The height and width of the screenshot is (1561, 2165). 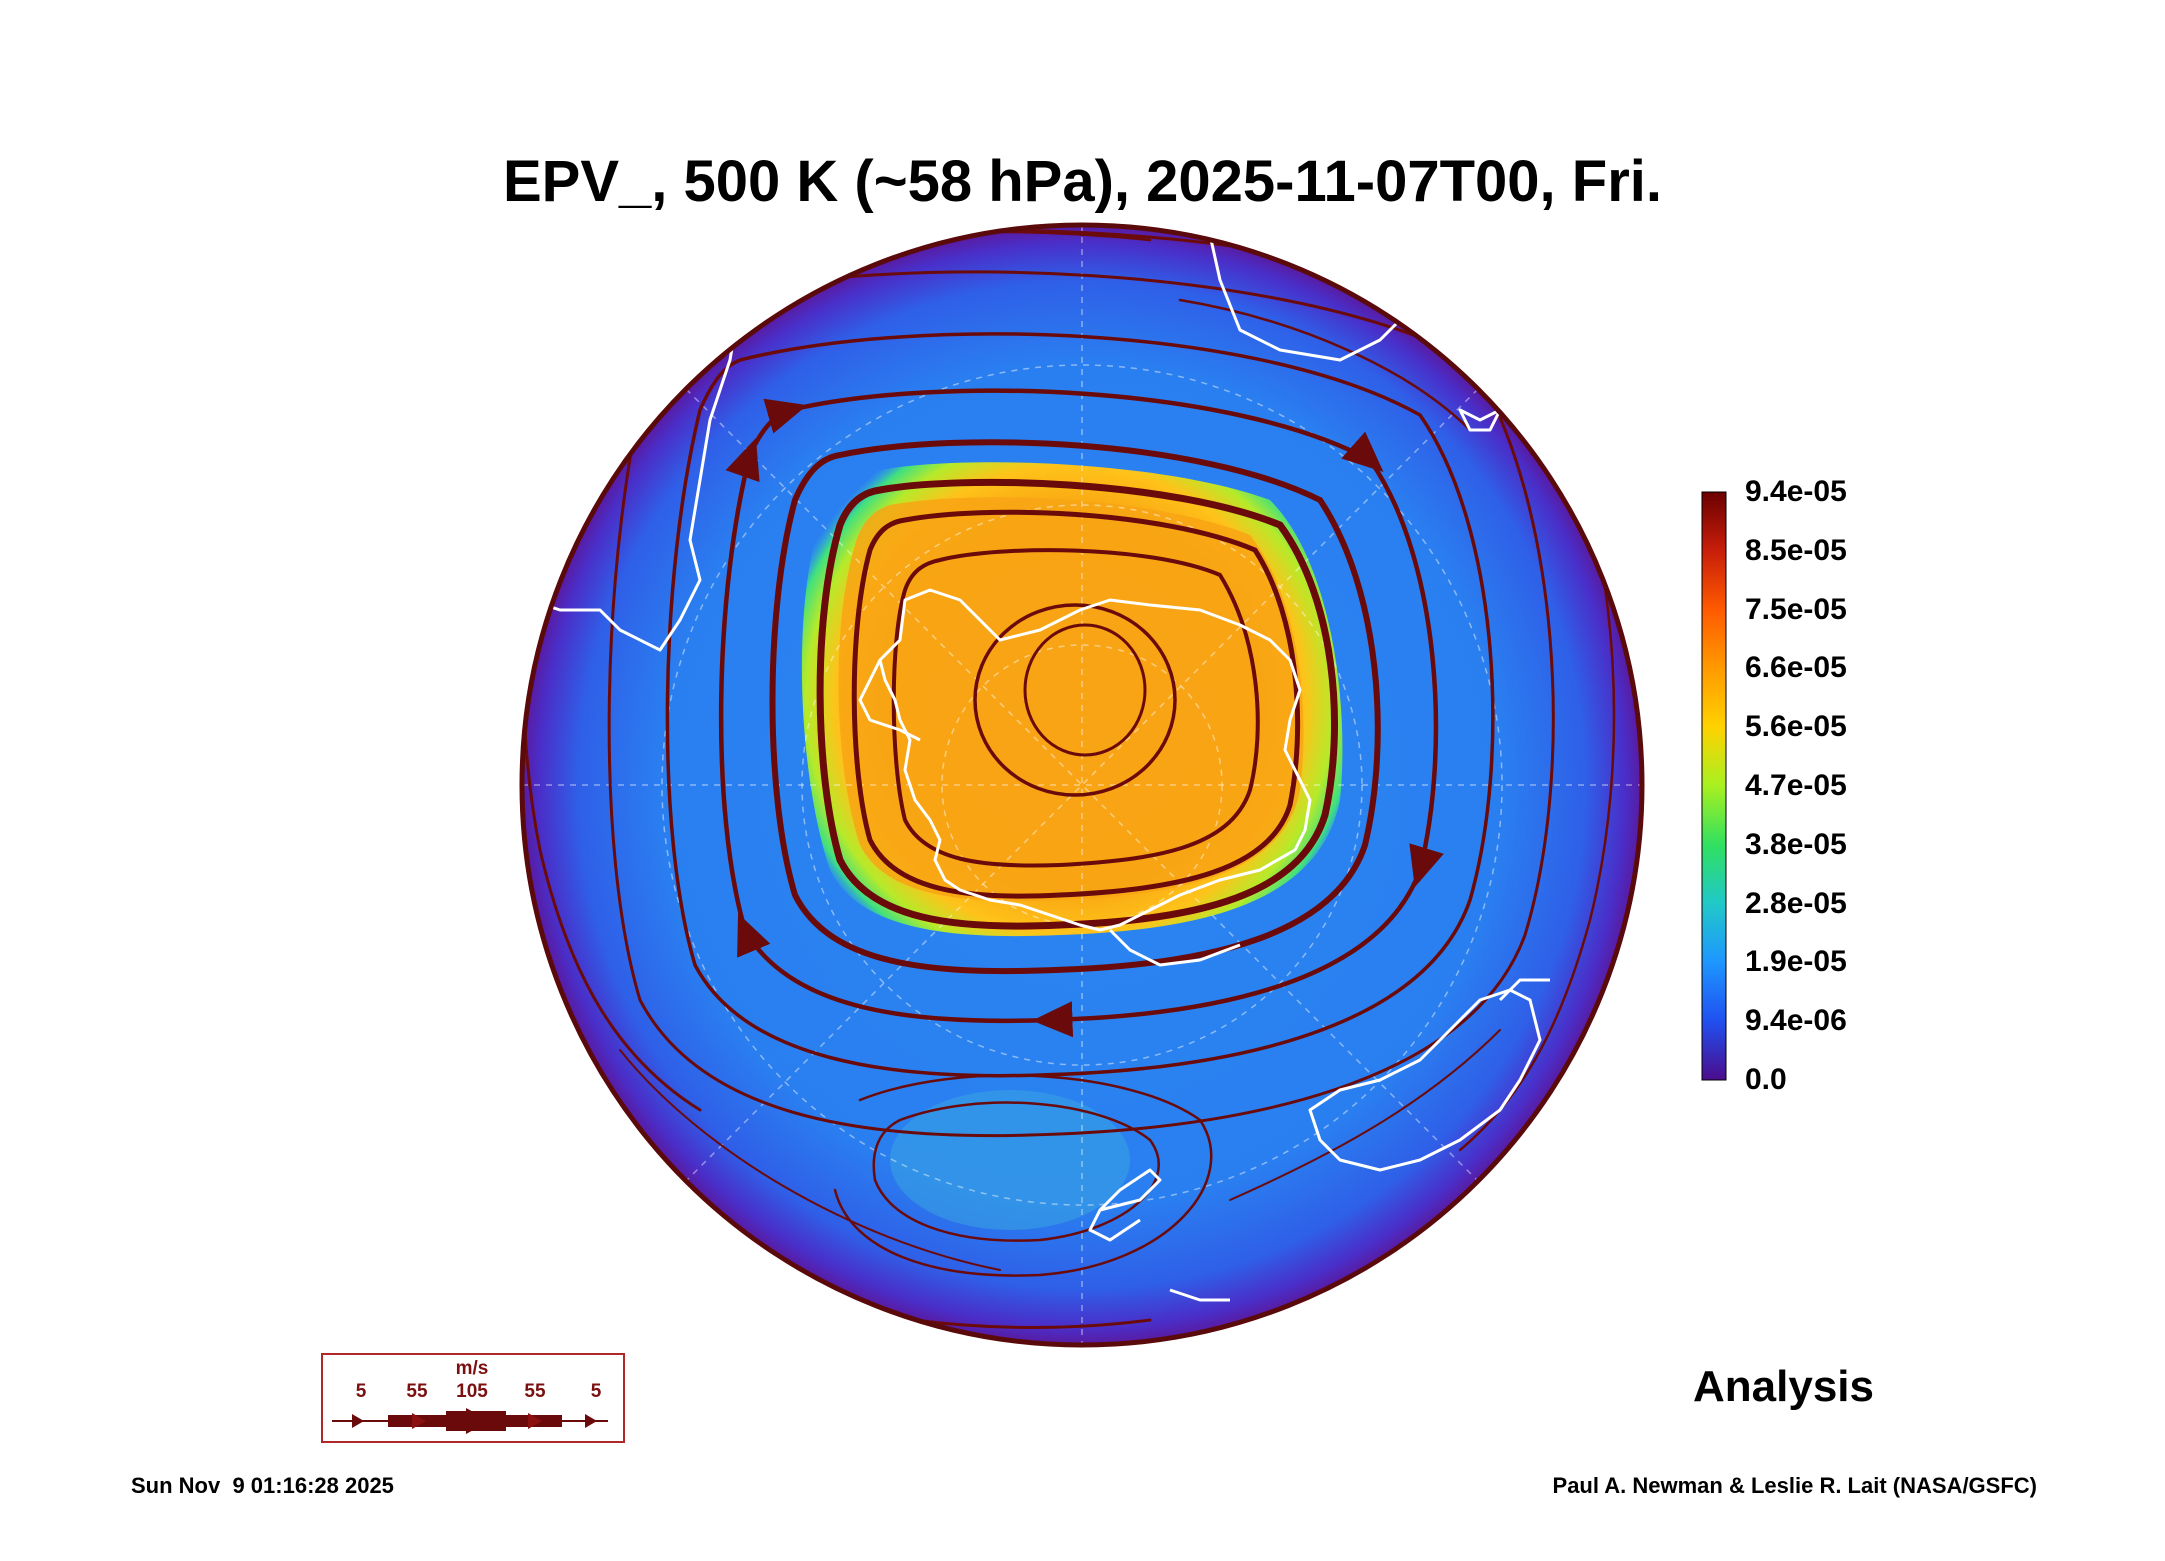 What do you see at coordinates (1796, 491) in the screenshot?
I see `colorbar-tick: 9.4e-05` at bounding box center [1796, 491].